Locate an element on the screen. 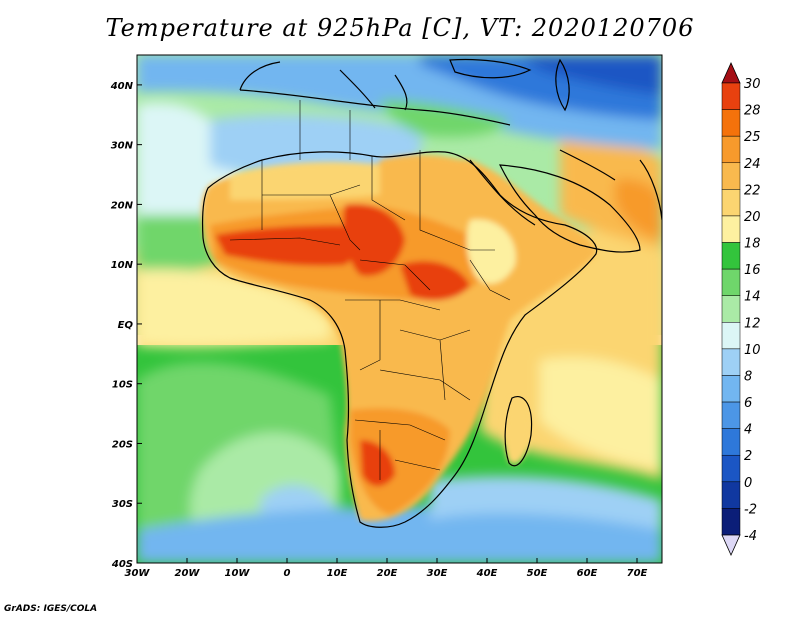  colorbar-label: 16 is located at coordinates (752, 270).